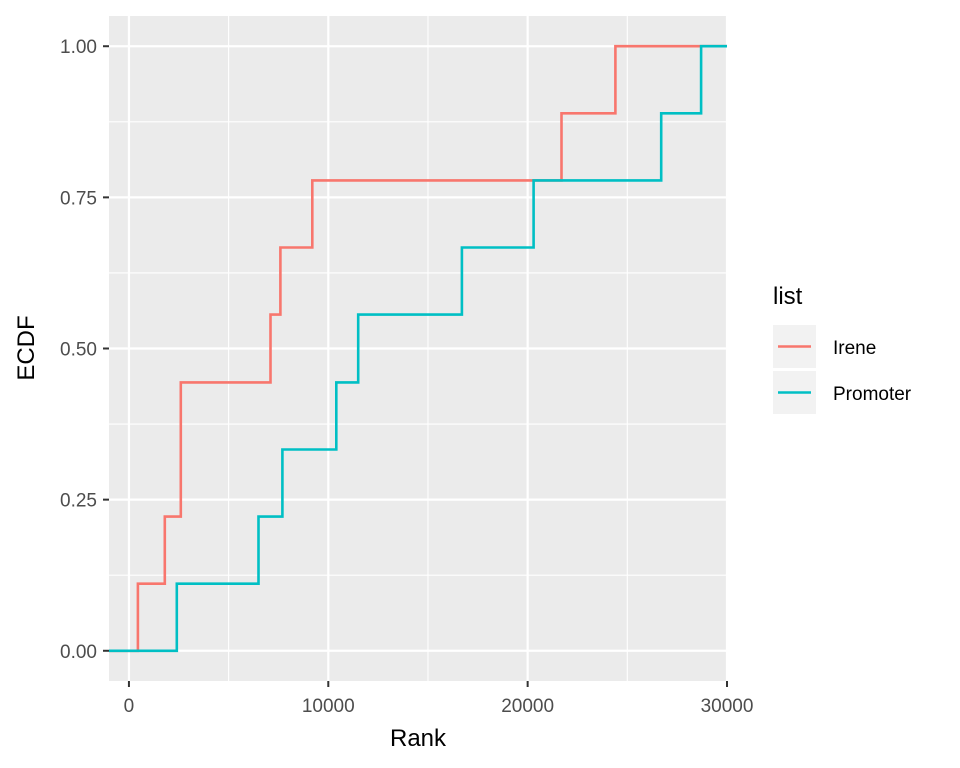 This screenshot has width=960, height=768. Describe the element at coordinates (26, 347) in the screenshot. I see `y-axis-title: ECDF` at that location.